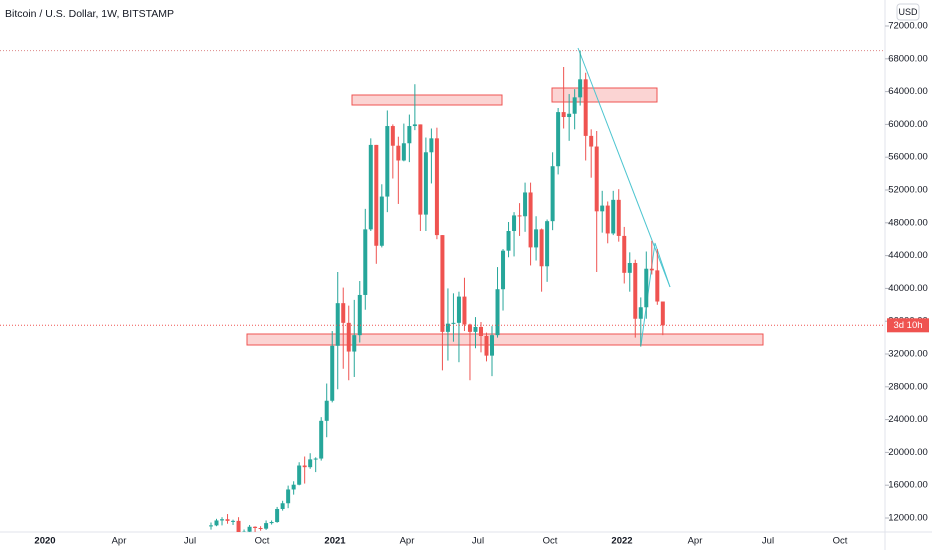 This screenshot has height=550, width=932. I want to click on y-tick-label: 64000.00, so click(908, 91).